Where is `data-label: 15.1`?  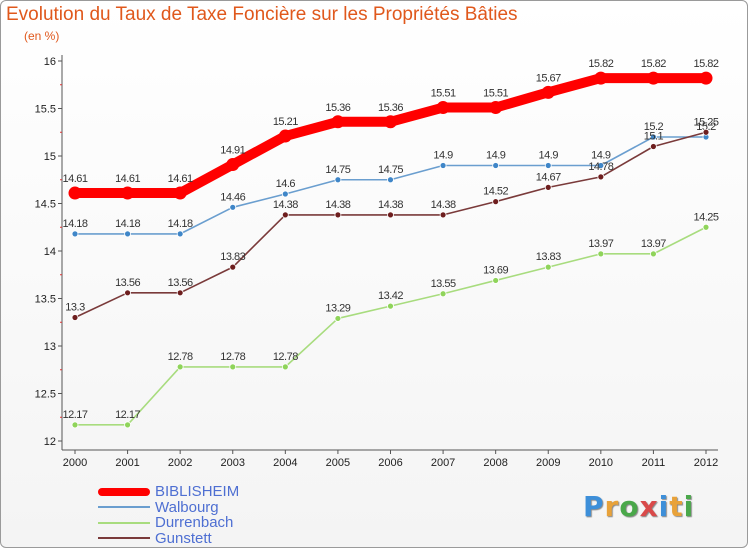 data-label: 15.1 is located at coordinates (654, 137).